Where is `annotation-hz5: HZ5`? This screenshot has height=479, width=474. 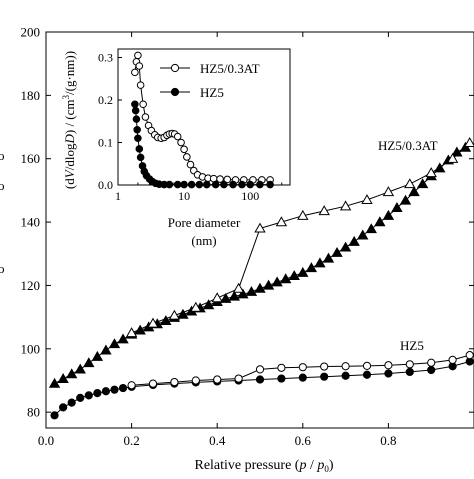
annotation-hz5: HZ5 is located at coordinates (412, 345).